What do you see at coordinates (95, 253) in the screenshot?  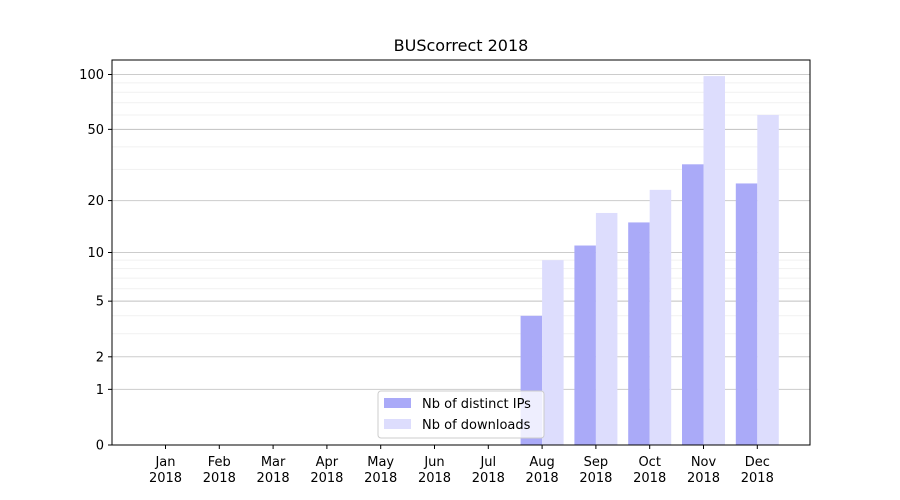 I see `y-tick-label: 10` at bounding box center [95, 253].